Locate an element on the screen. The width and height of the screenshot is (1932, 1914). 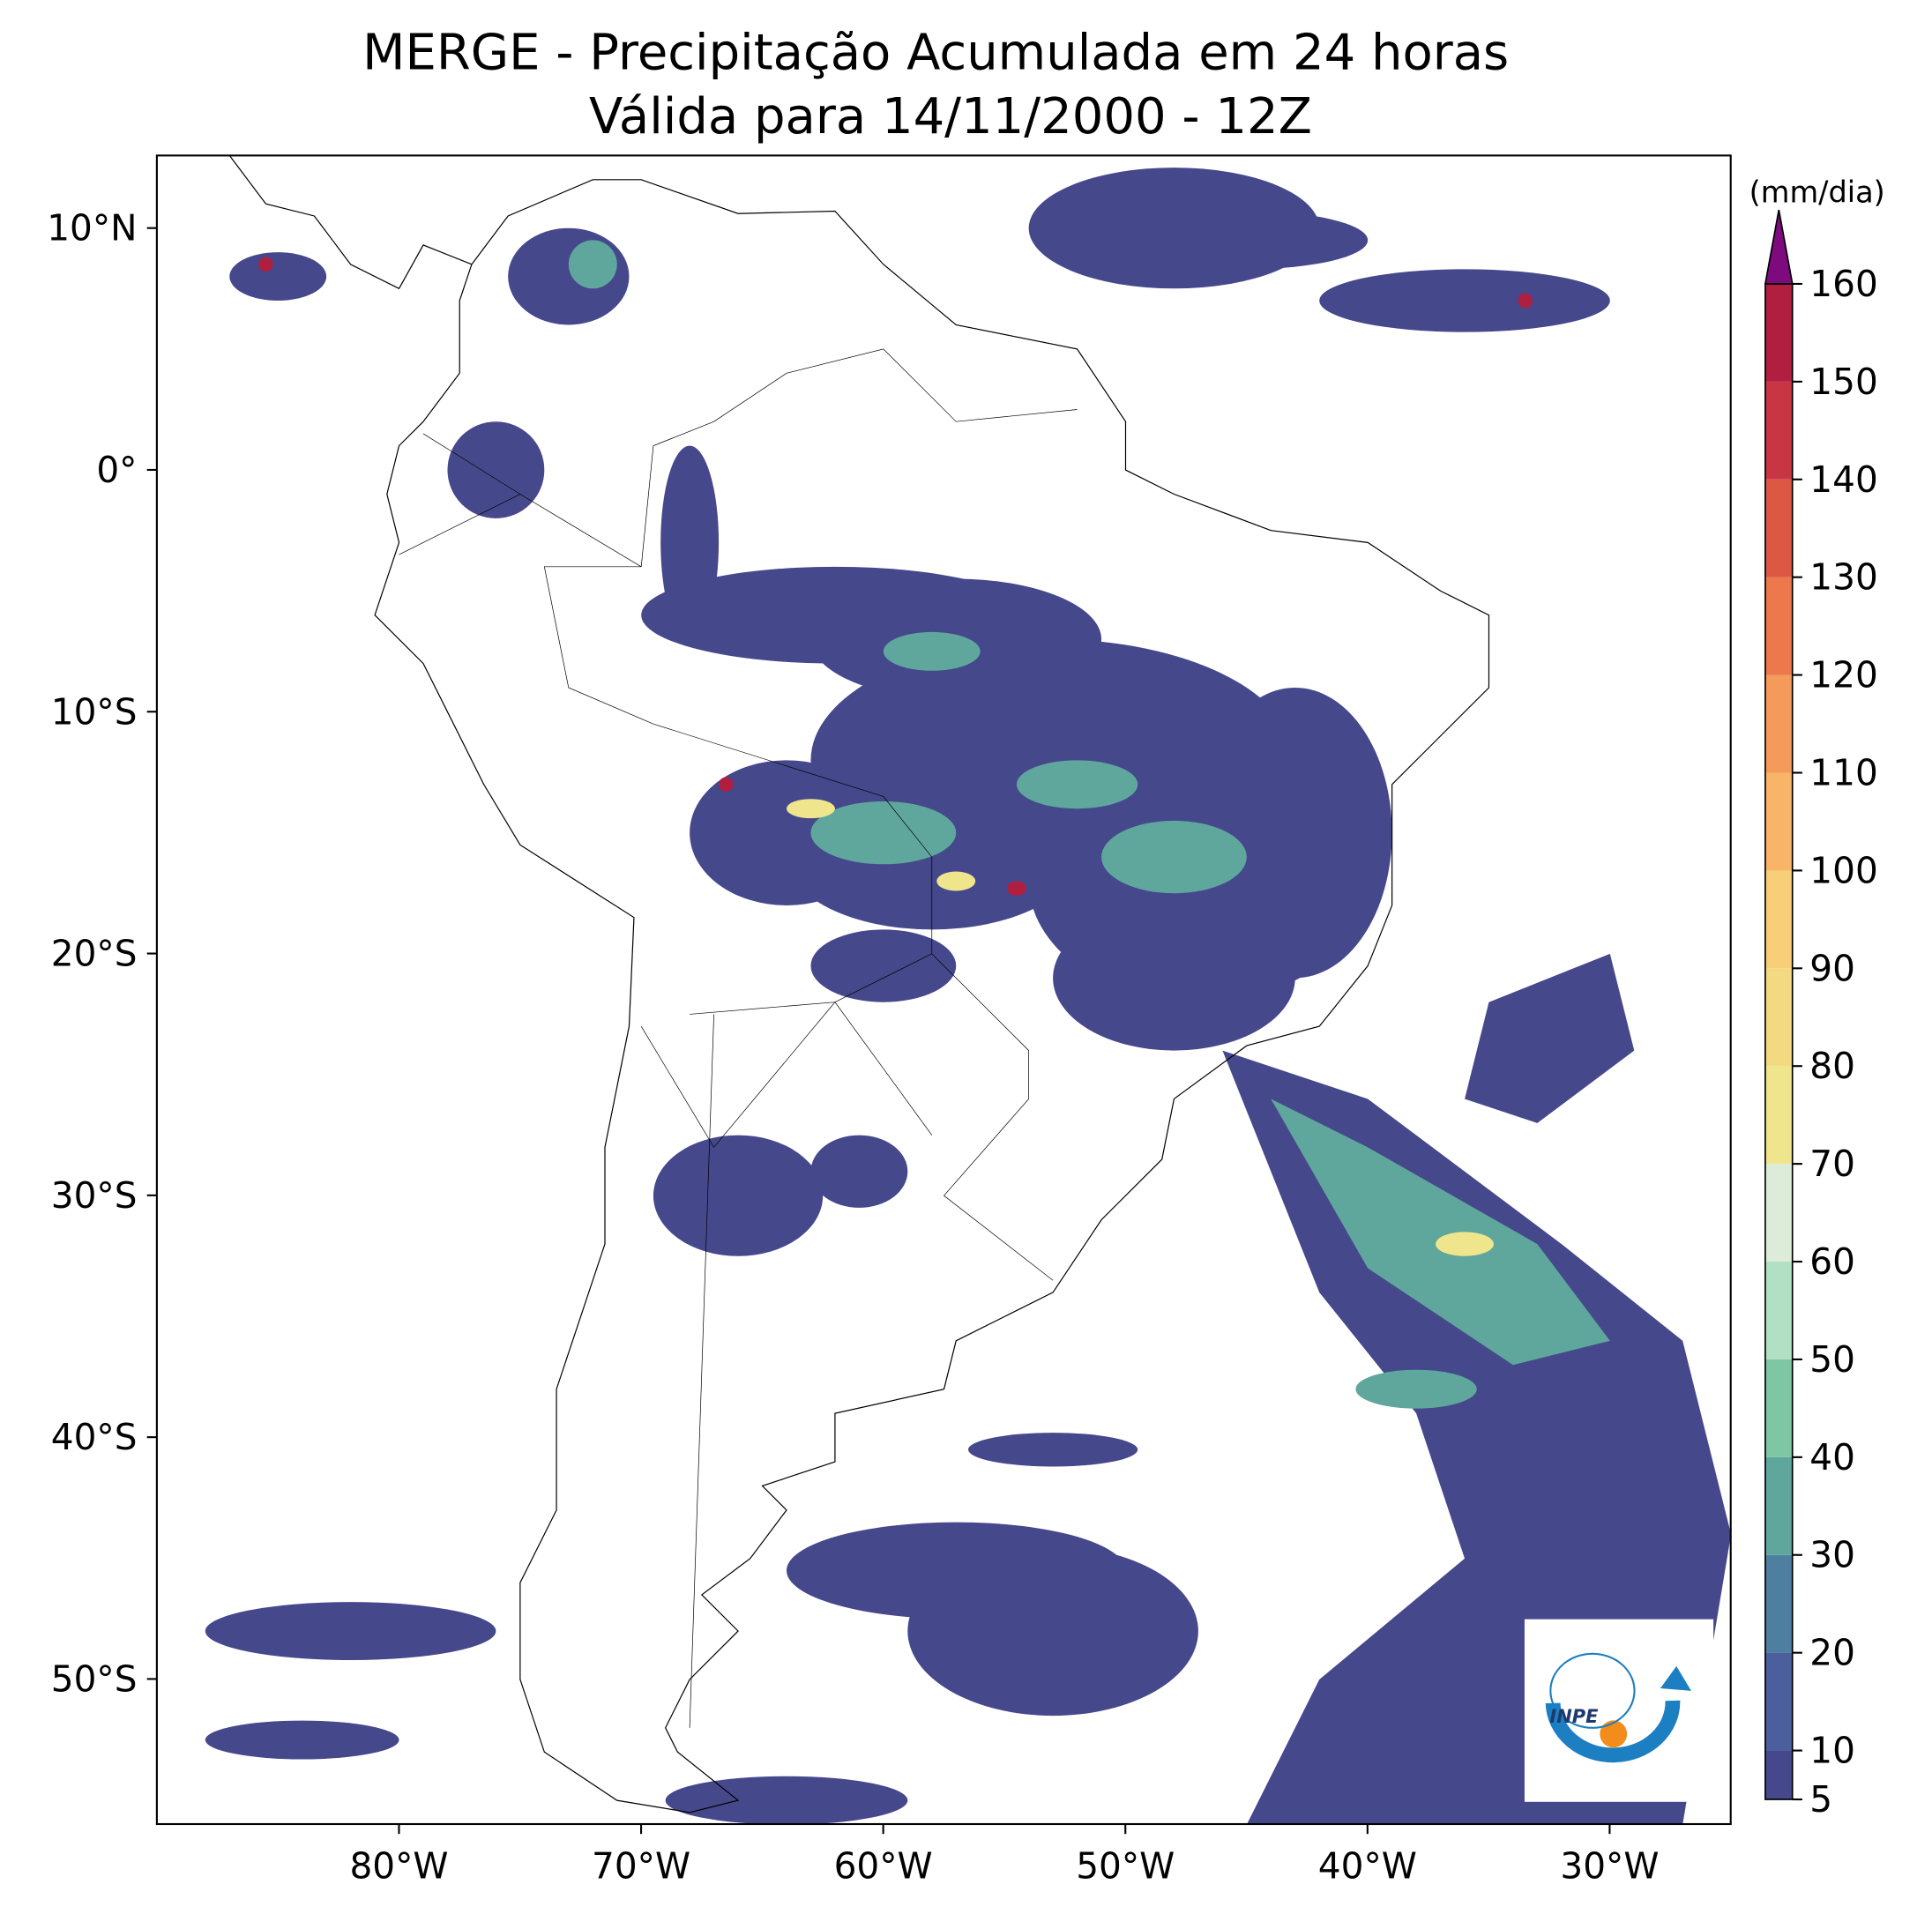
logo: INPE is located at coordinates (1619, 1710).